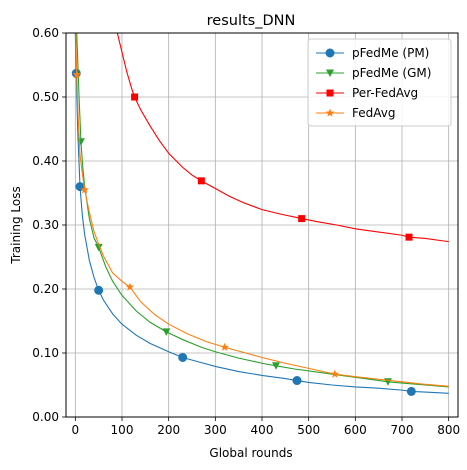 Image resolution: width=467 pixels, height=470 pixels. I want to click on y-tick-label: 0.60, so click(45, 33).